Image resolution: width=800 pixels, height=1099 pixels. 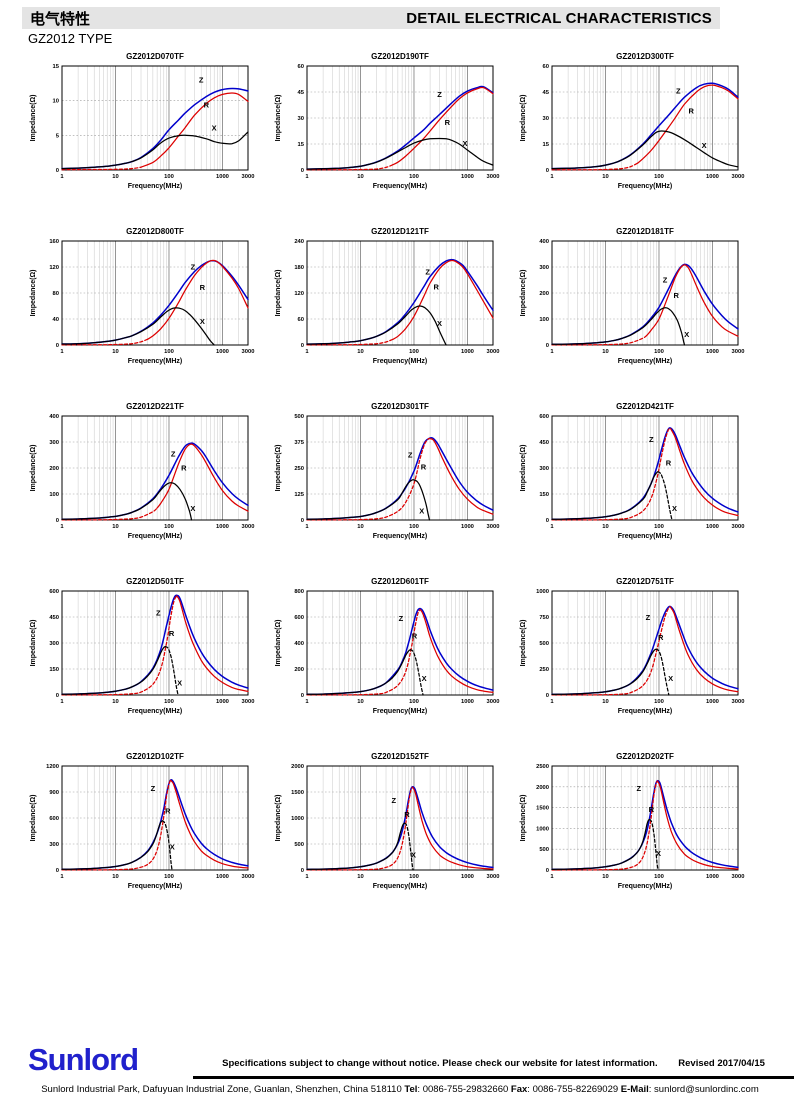 I want to click on tel-number: : 0086-755-29832660, so click(x=464, y=1089).